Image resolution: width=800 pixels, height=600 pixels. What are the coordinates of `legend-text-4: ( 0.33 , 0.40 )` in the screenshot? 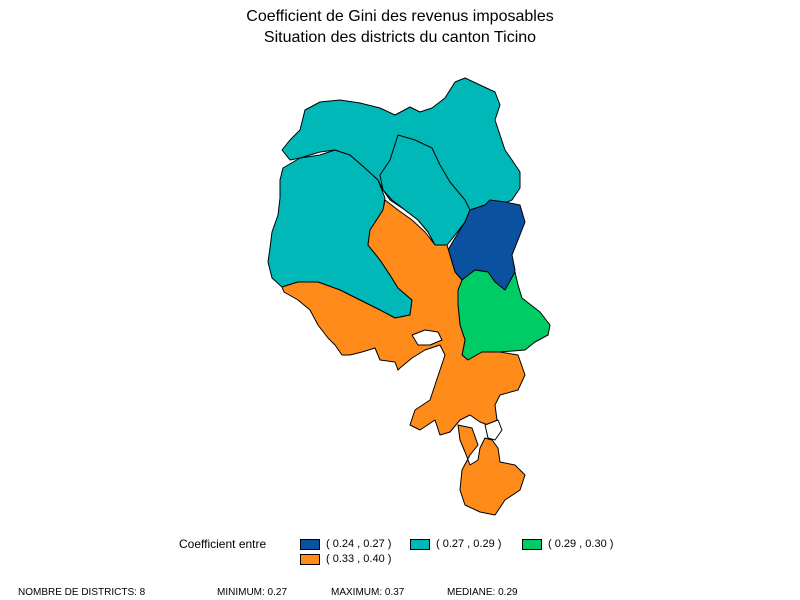 It's located at (359, 559).